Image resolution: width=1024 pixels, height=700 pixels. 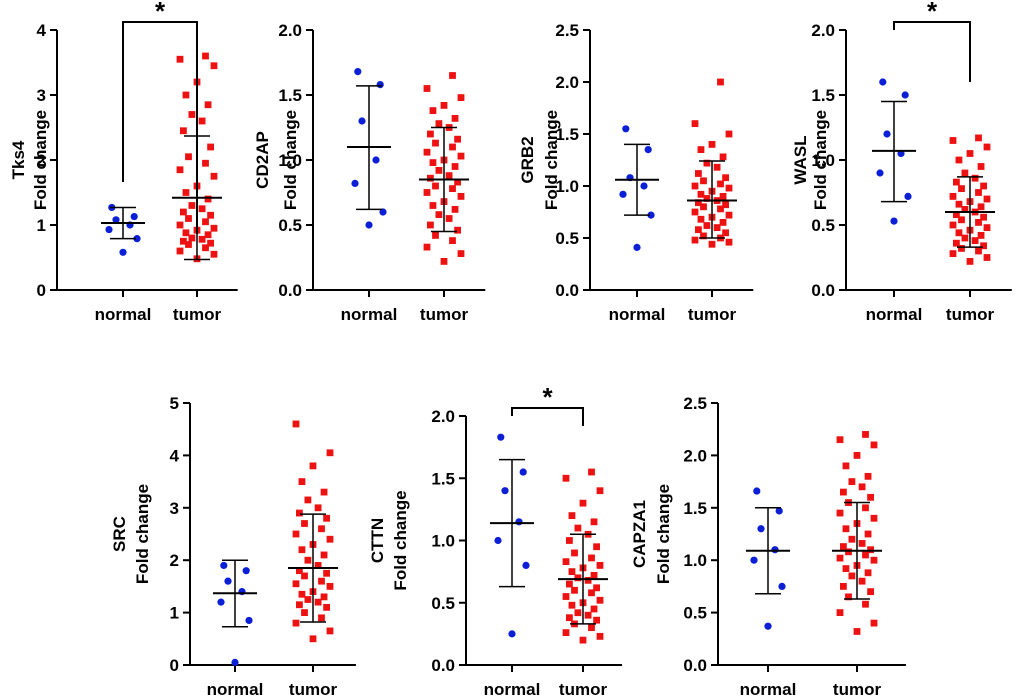 What do you see at coordinates (377, 540) in the screenshot?
I see `y-label-gene: CTTN` at bounding box center [377, 540].